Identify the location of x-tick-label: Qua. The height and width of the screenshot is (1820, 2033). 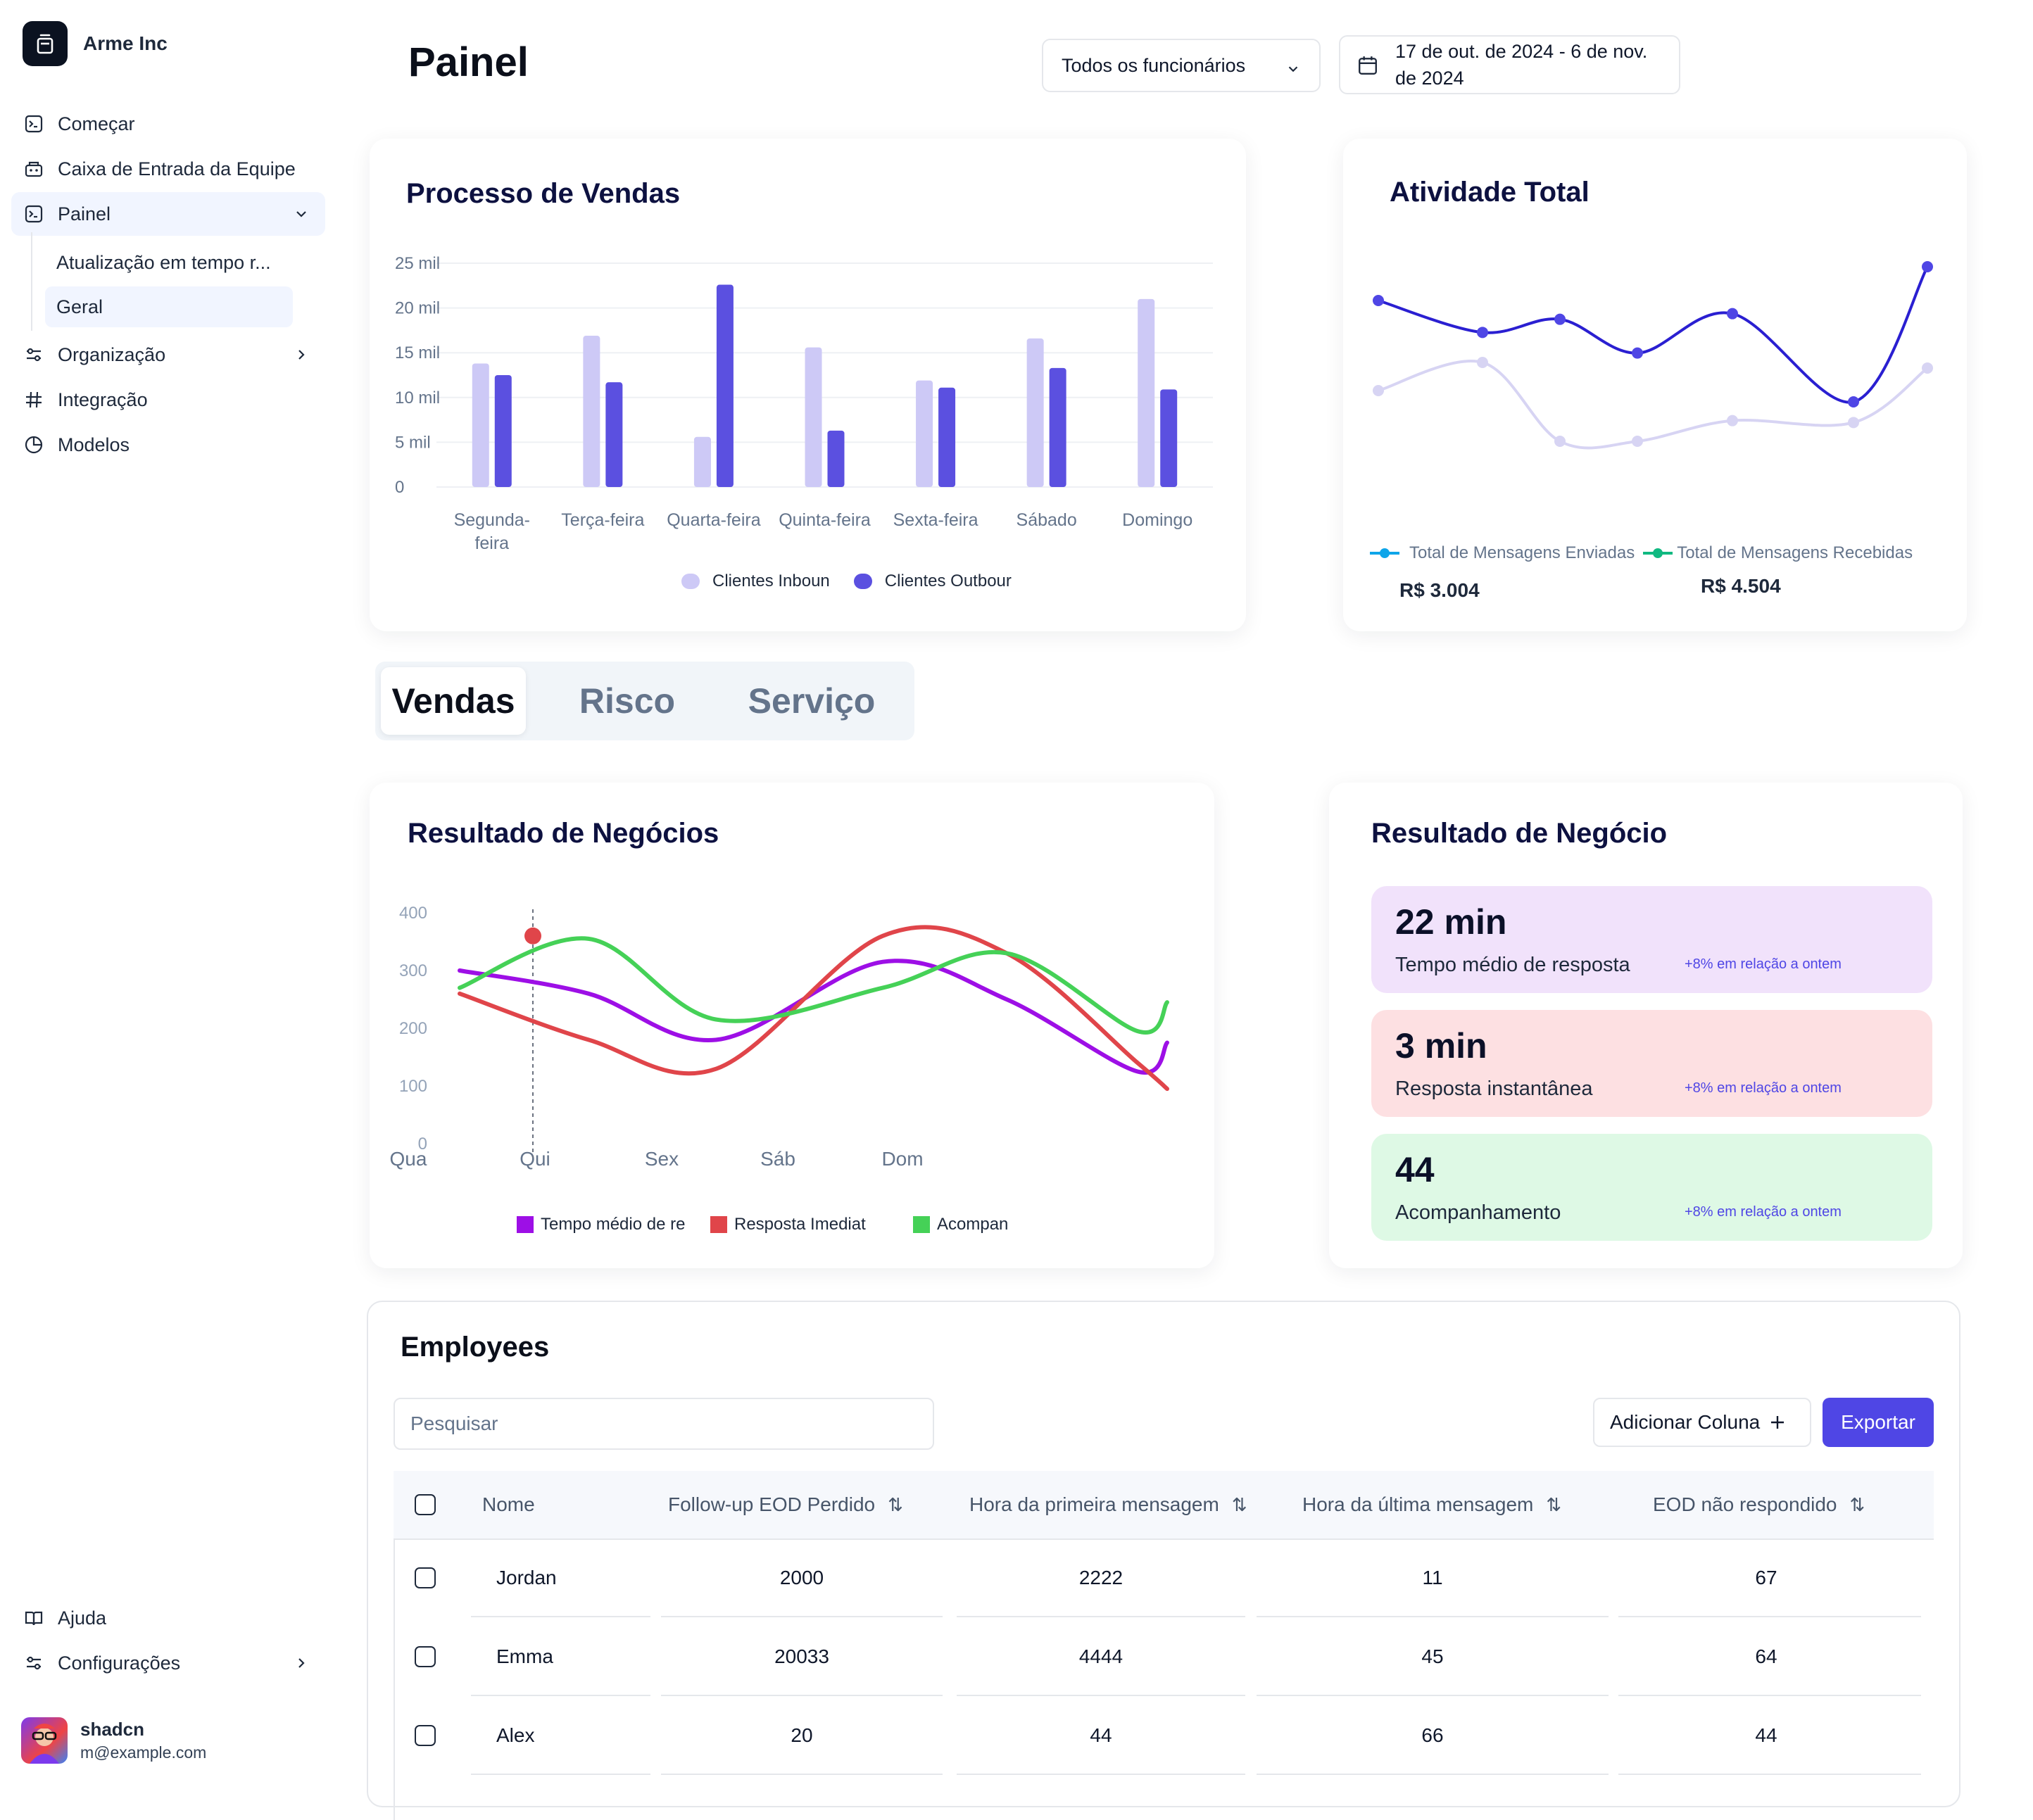
(408, 1159).